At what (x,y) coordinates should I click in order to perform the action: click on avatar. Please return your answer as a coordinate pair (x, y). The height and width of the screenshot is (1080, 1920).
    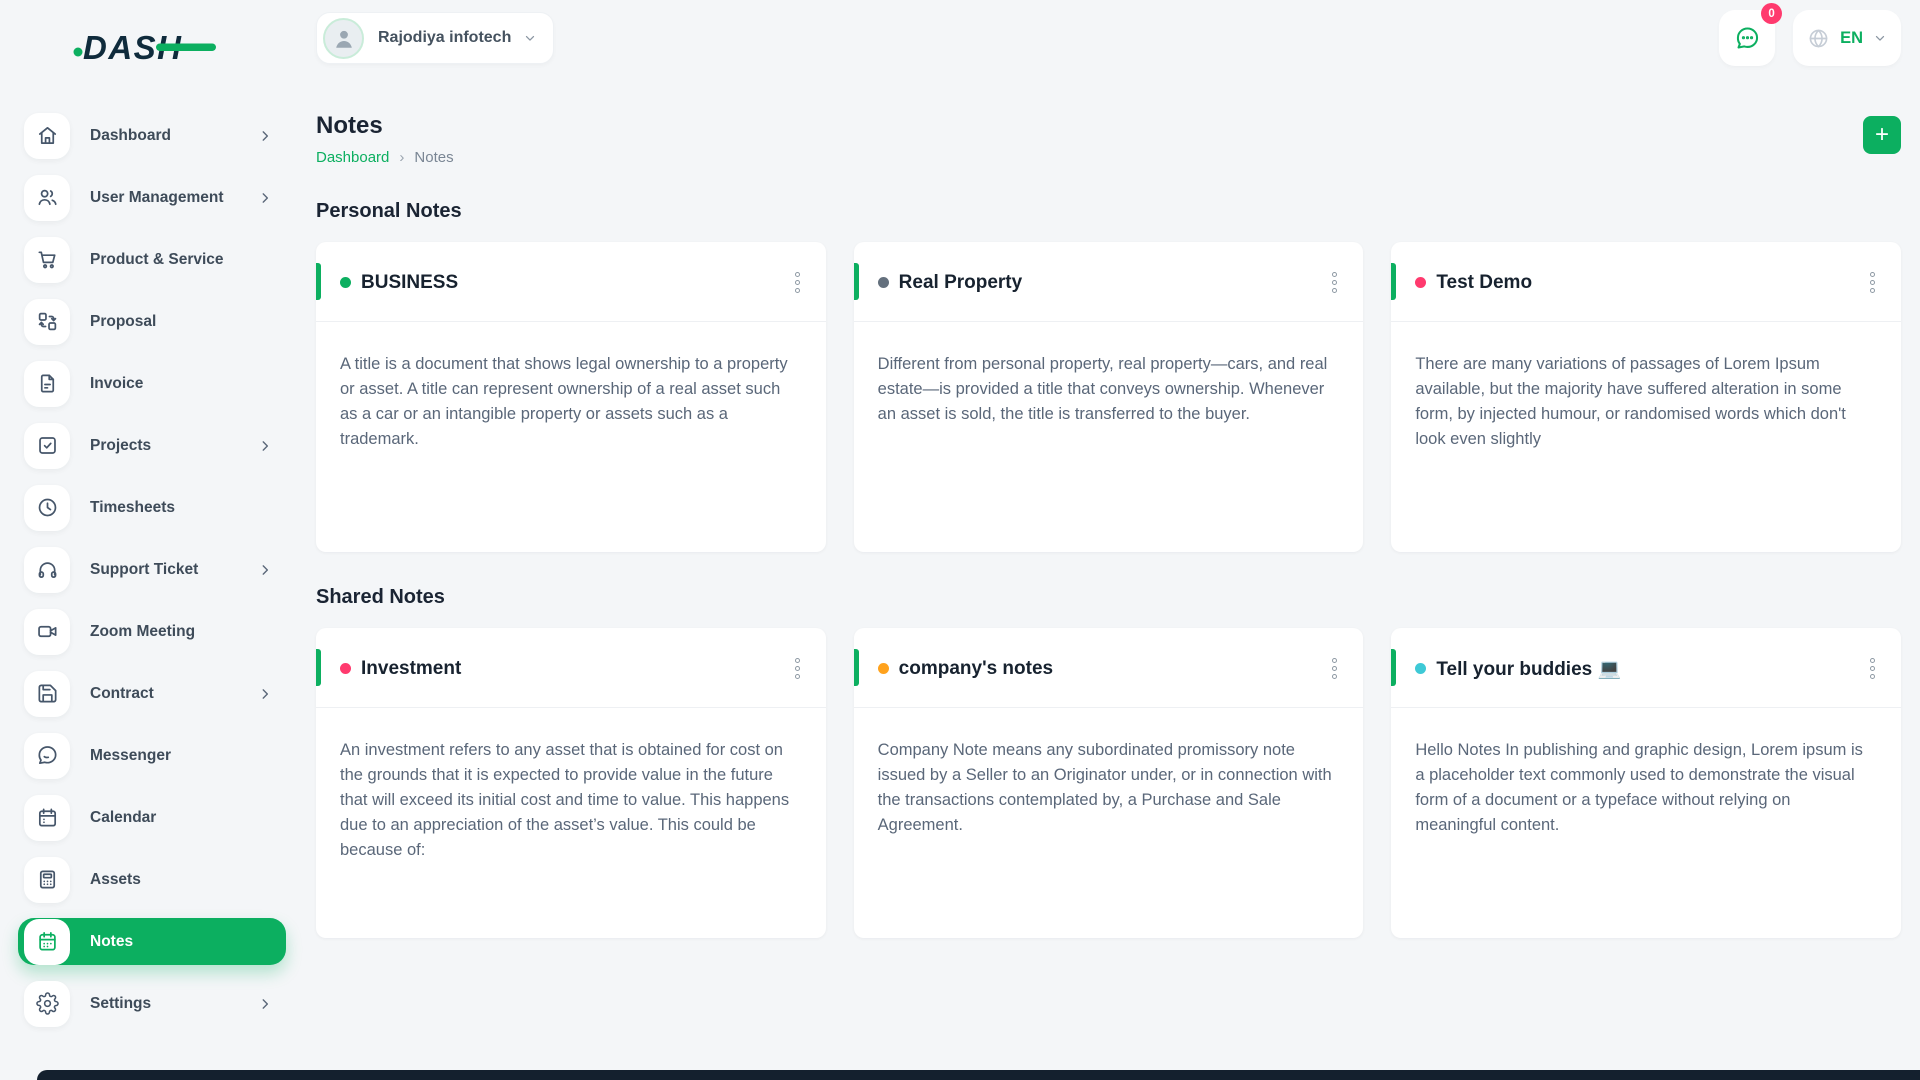
    Looking at the image, I should click on (343, 38).